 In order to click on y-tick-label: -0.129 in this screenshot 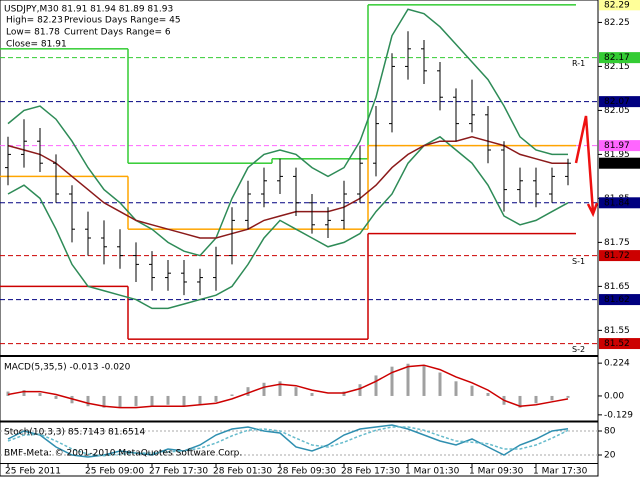, I will do `click(618, 415)`.